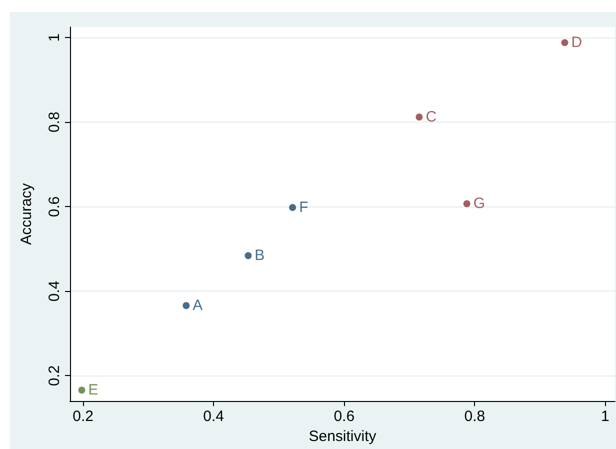  Describe the element at coordinates (54, 207) in the screenshot. I see `y-tick-label: 0.6` at that location.